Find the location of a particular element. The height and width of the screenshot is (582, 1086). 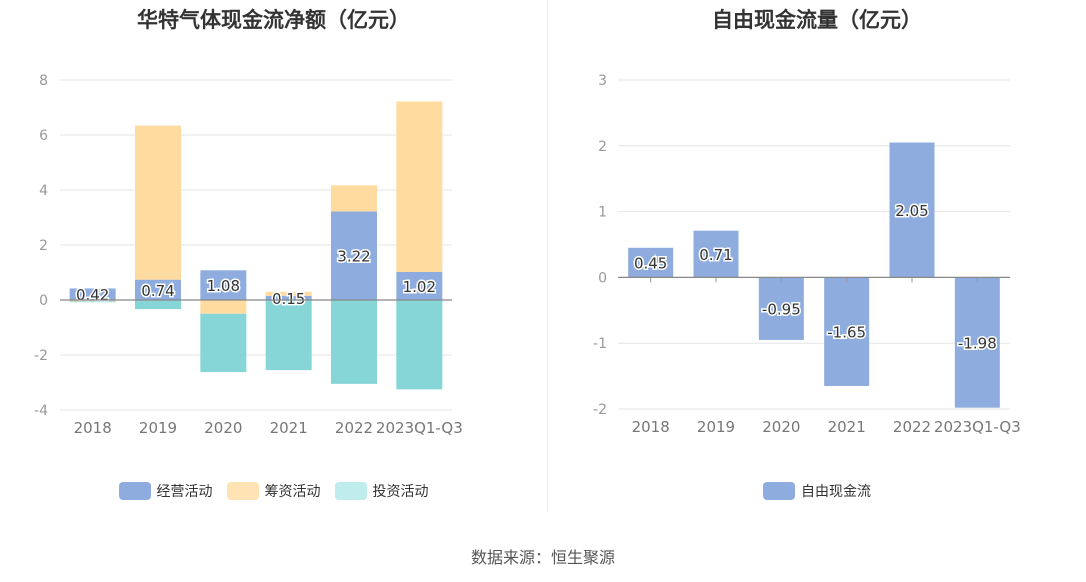

legend-label: 自由现金流 is located at coordinates (836, 492).